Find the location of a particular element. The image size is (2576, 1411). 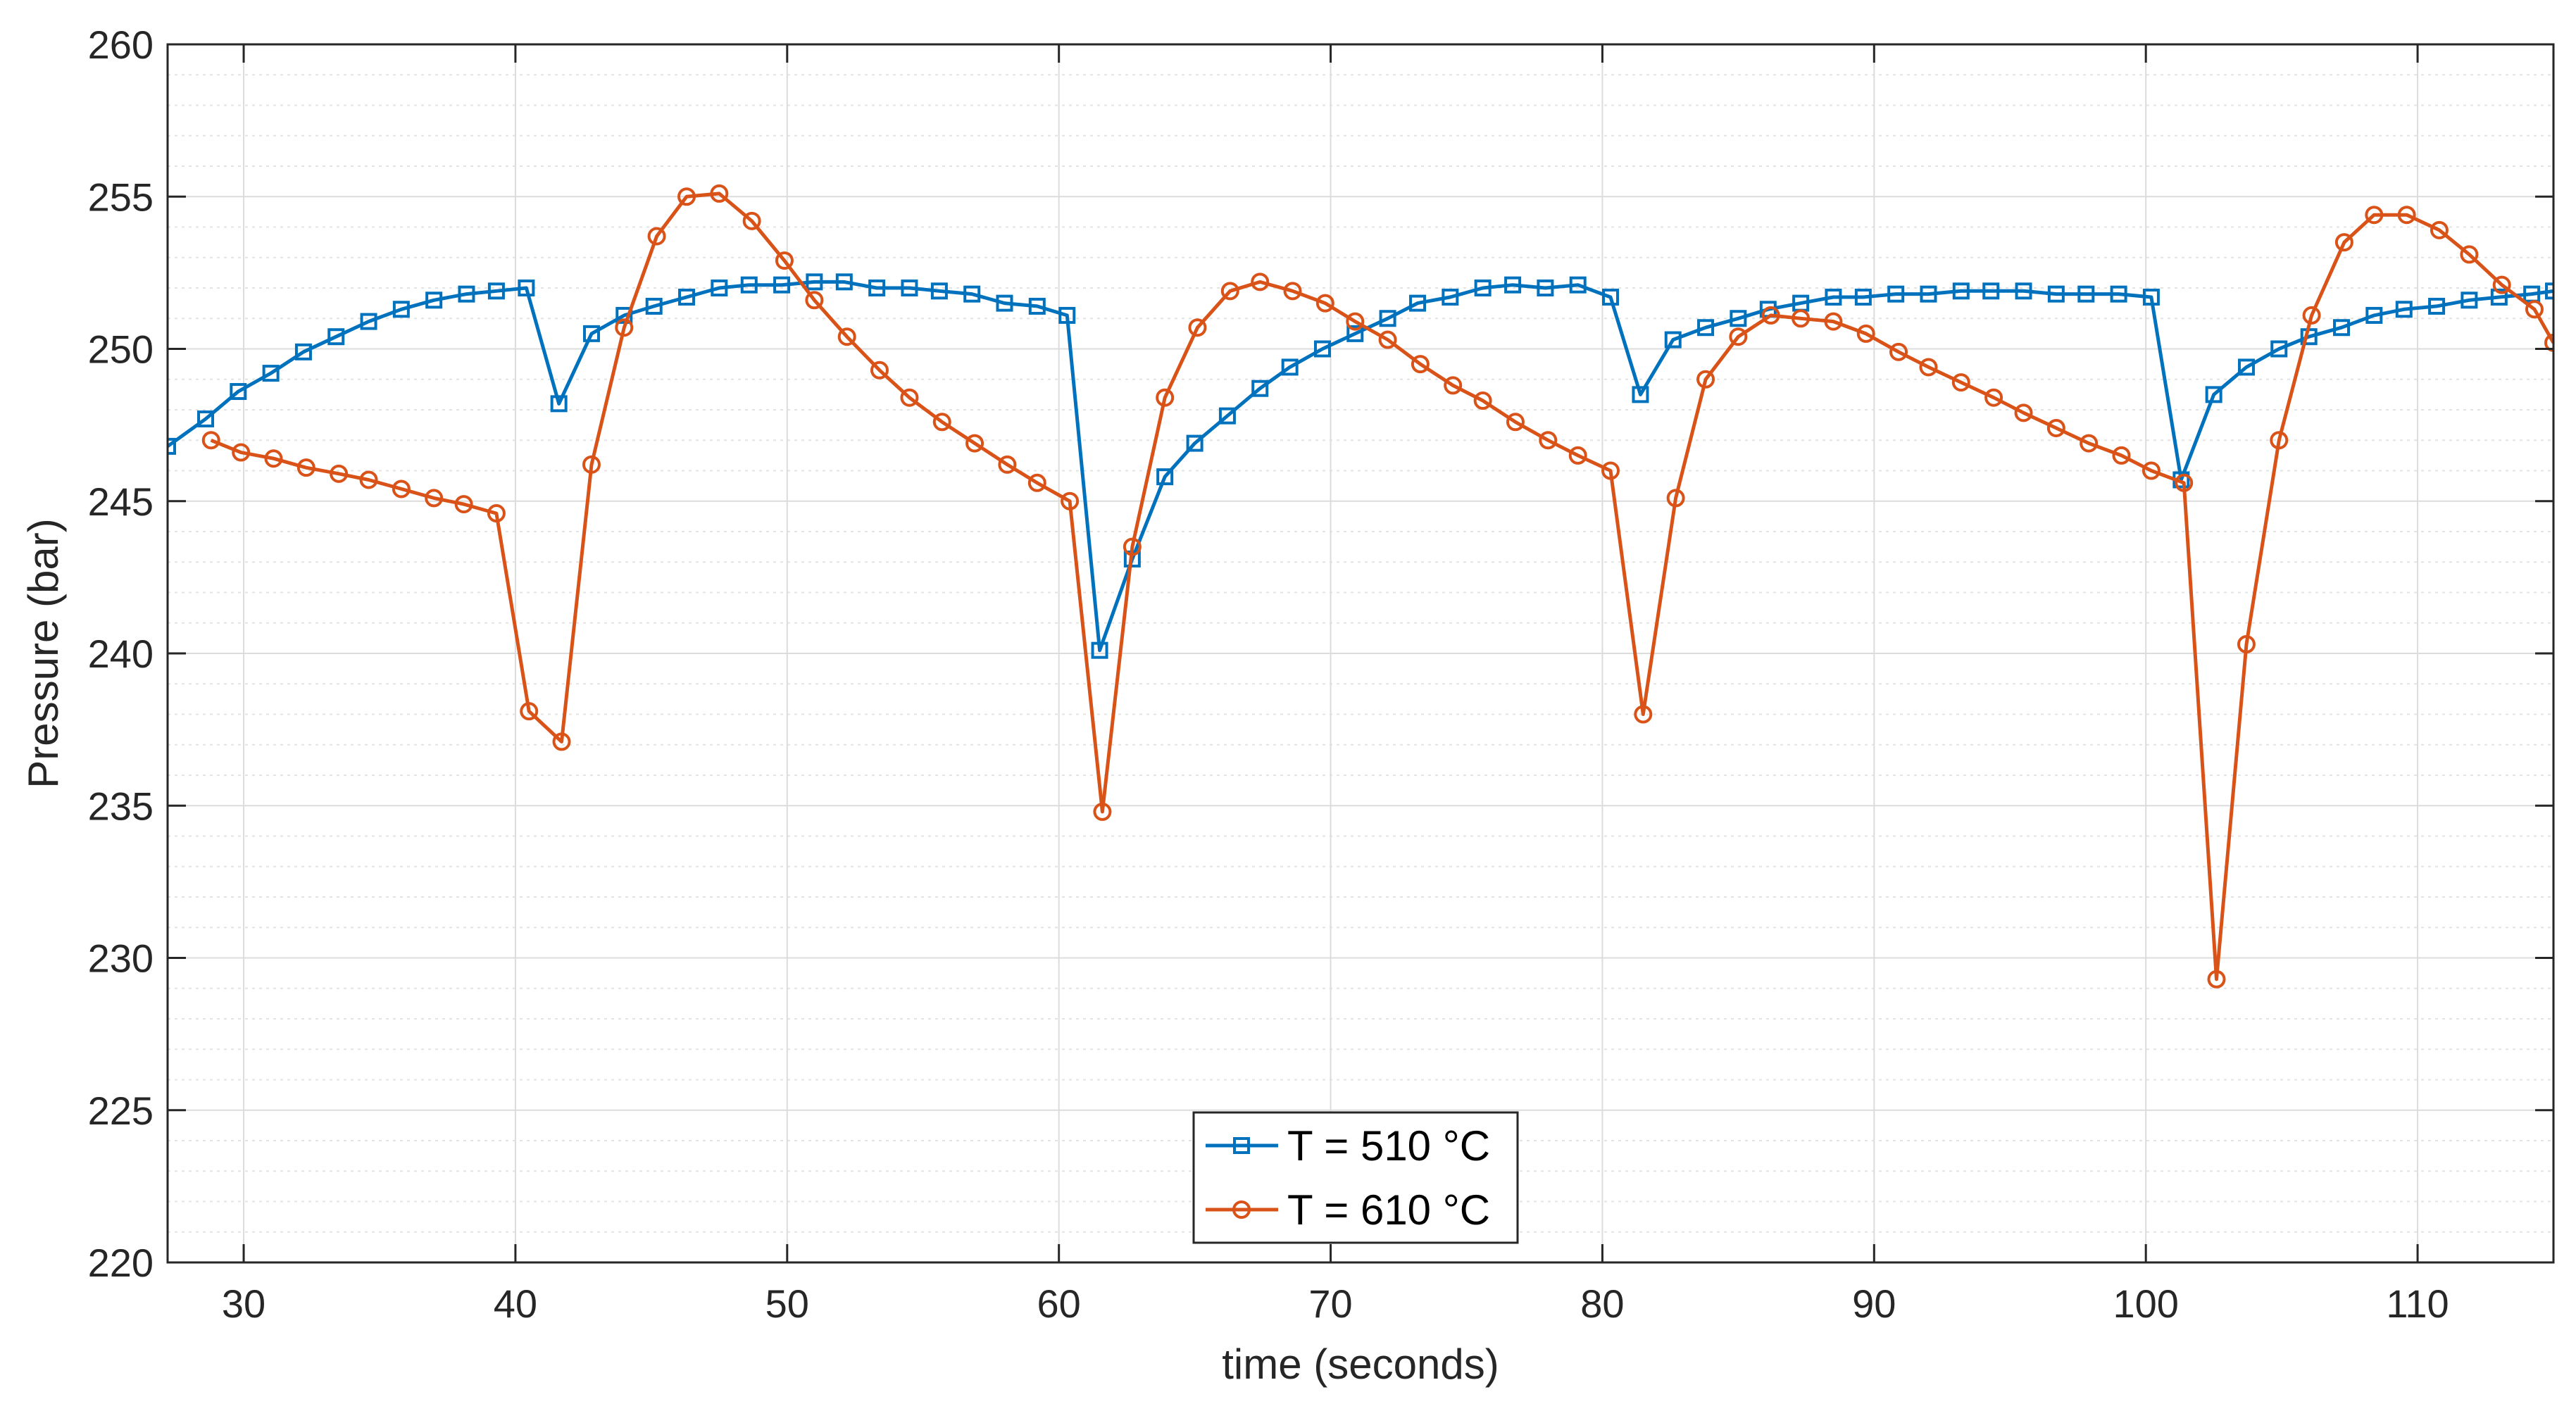

y-tick-label: 245 is located at coordinates (121, 501).